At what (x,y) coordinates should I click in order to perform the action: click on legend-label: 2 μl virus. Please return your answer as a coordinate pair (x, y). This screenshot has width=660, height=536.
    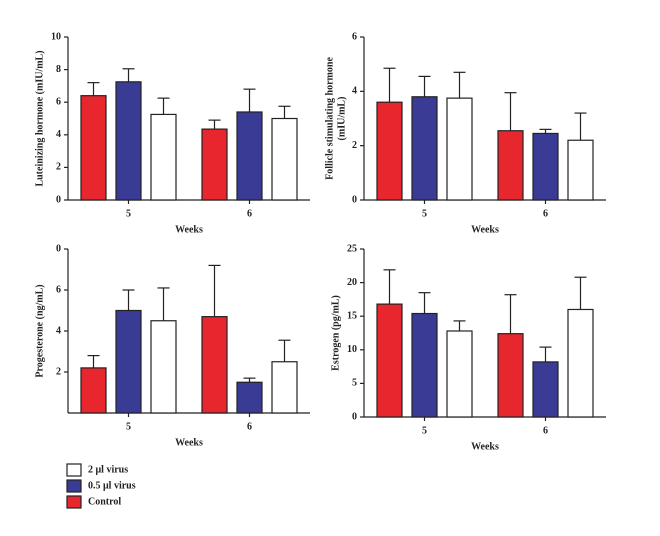
    Looking at the image, I should click on (108, 469).